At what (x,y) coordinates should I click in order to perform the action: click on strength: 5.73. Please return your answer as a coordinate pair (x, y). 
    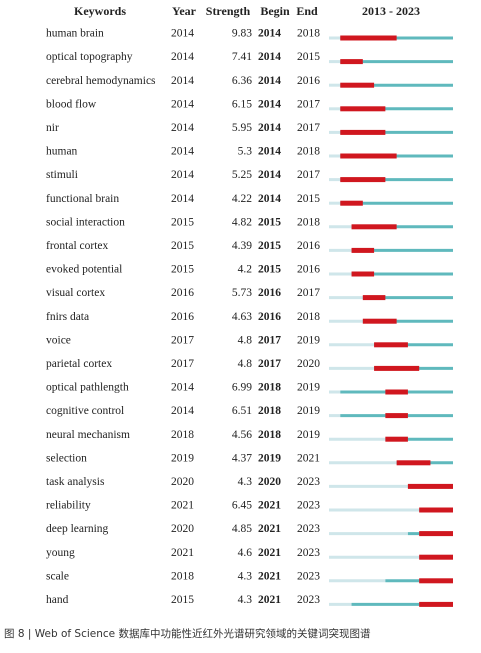
    Looking at the image, I should click on (242, 293).